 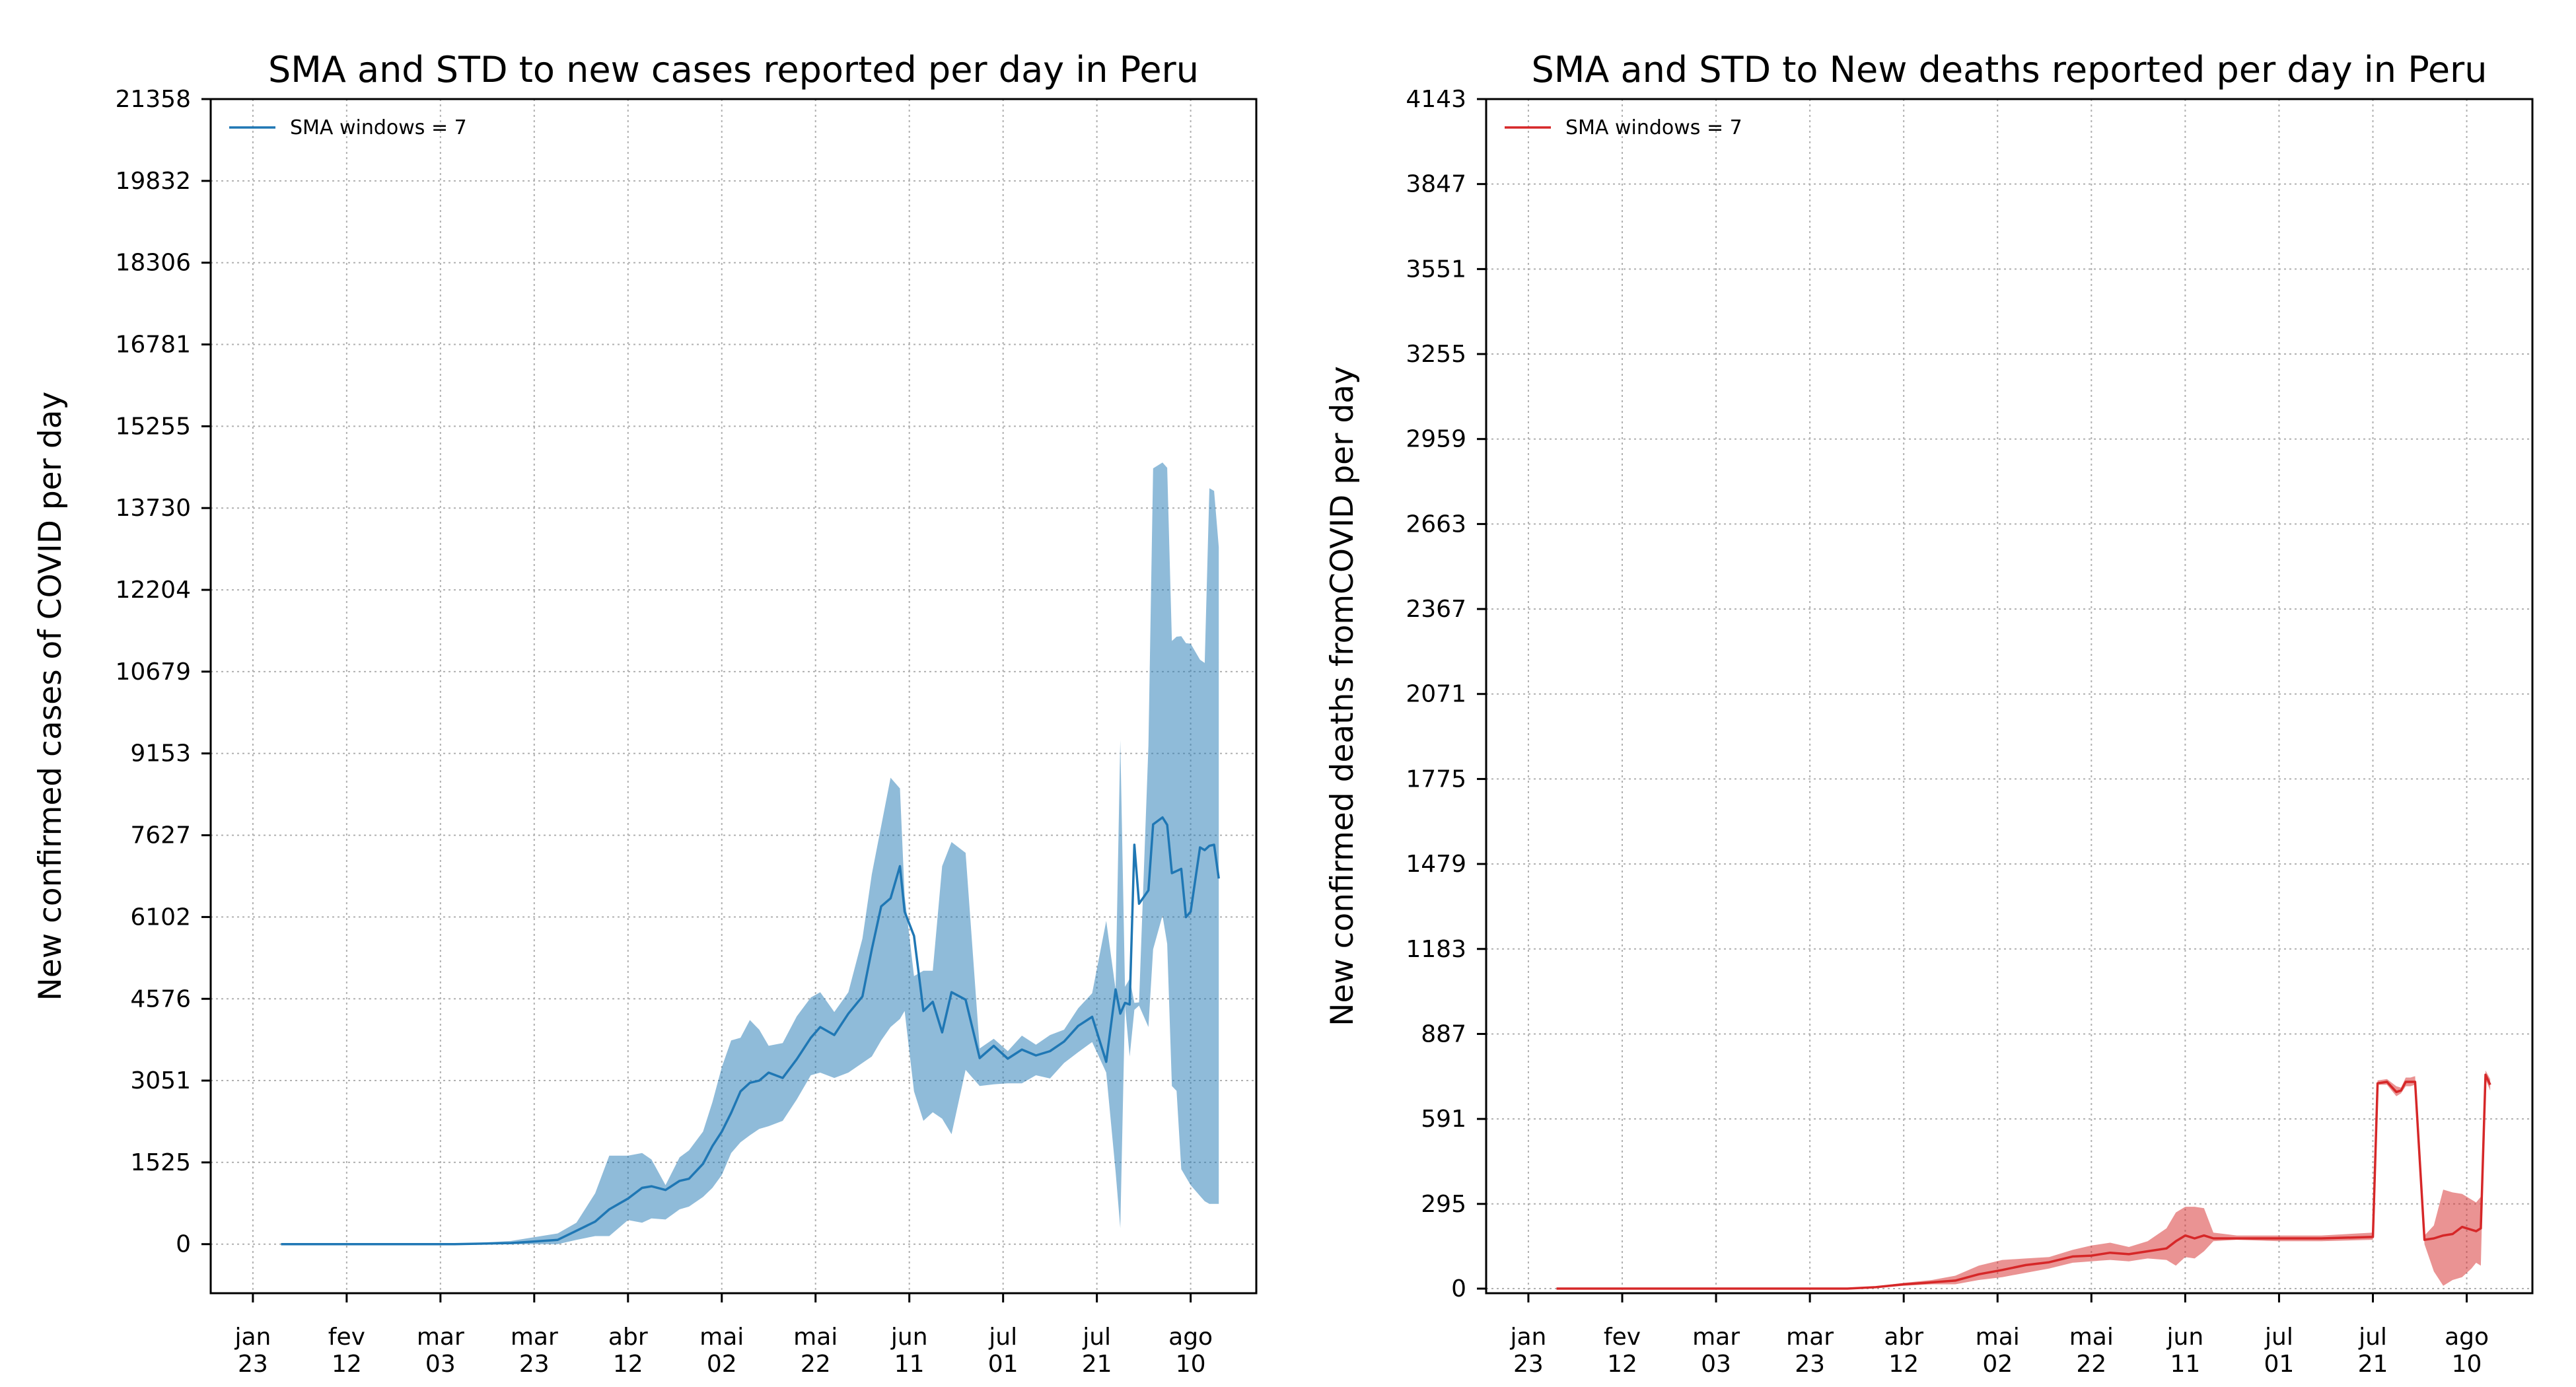 I want to click on std-band, so click(x=2023, y=1179).